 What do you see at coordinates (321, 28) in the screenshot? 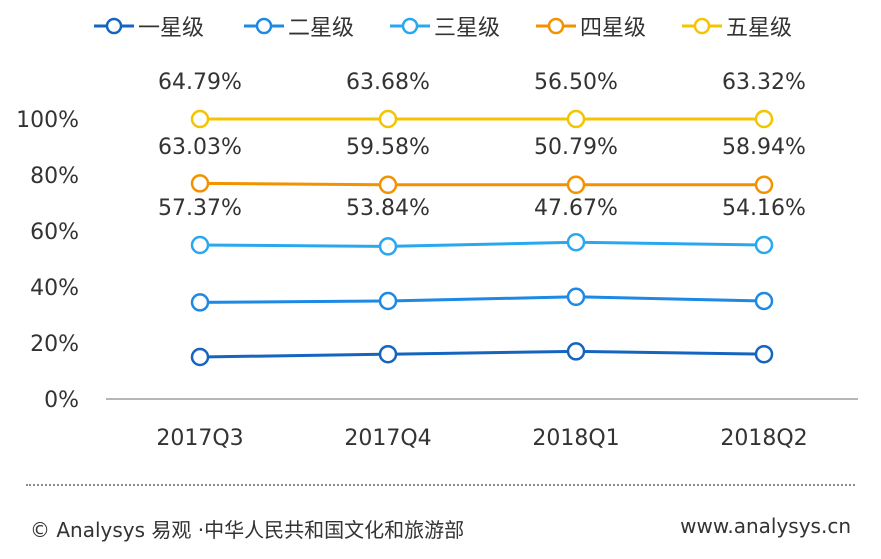
I see `legend-label-2: 二星级` at bounding box center [321, 28].